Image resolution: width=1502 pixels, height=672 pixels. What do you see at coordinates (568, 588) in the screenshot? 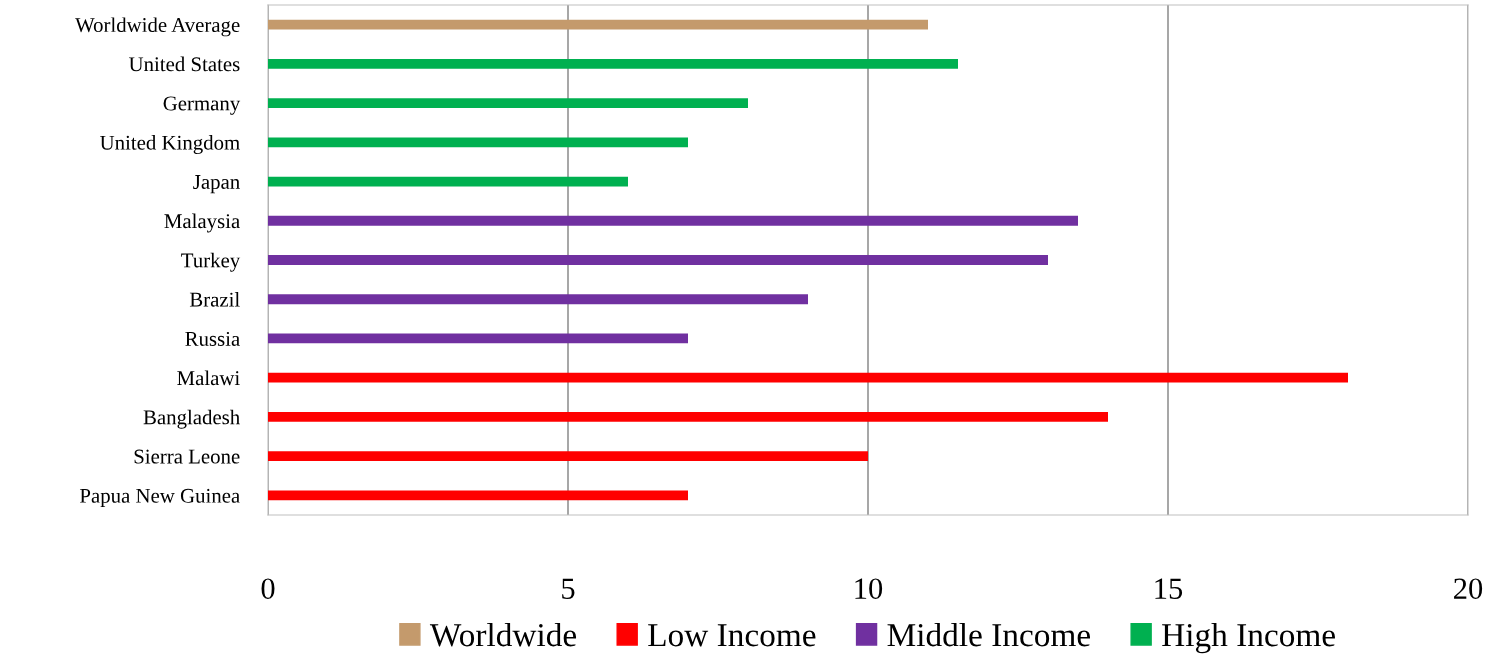
I see `x-tick-label: 5` at bounding box center [568, 588].